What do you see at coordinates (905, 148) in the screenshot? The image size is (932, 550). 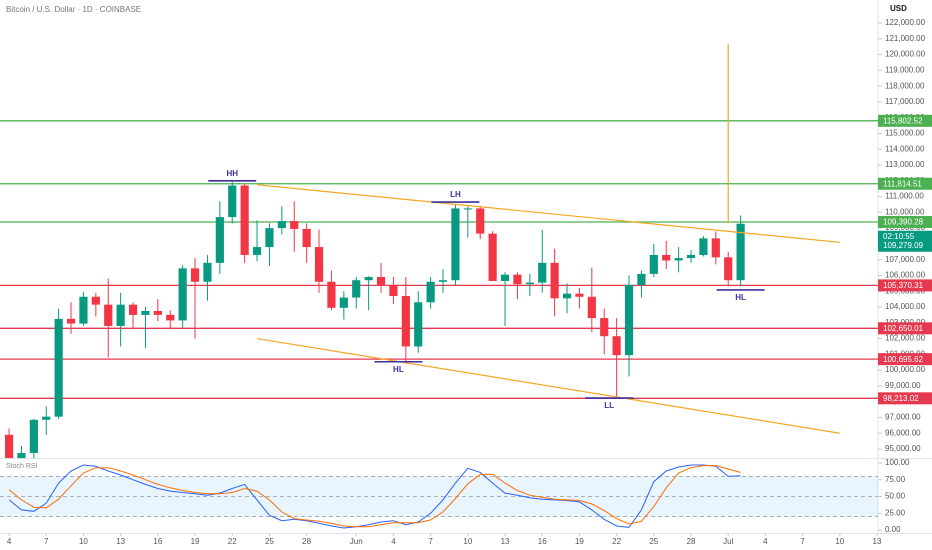 I see `y-tick-label: 114,000.00` at bounding box center [905, 148].